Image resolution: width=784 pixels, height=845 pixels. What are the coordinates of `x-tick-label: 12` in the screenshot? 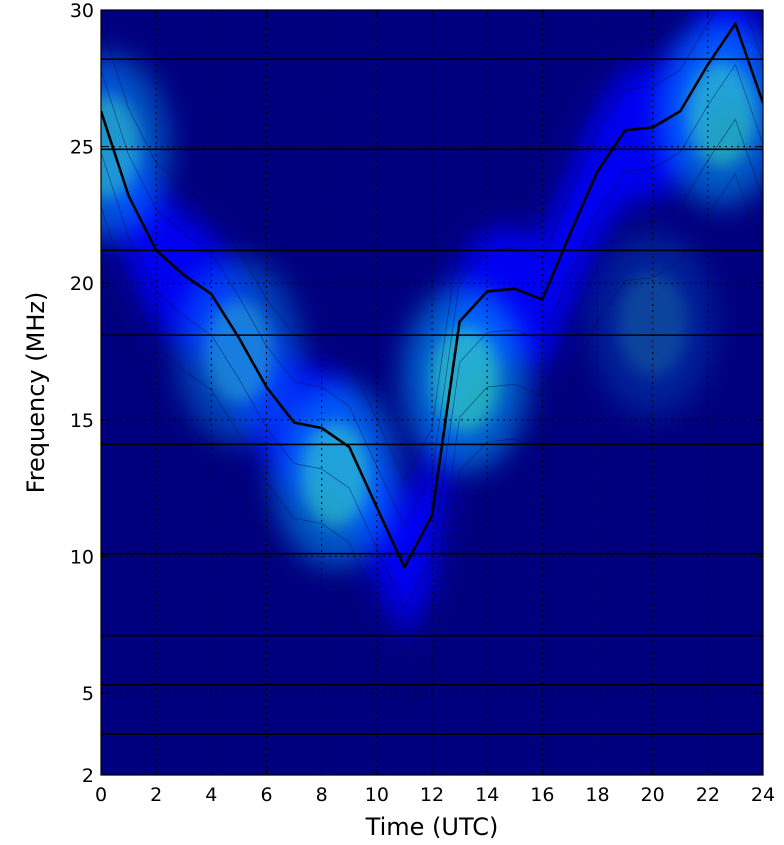 It's located at (432, 795).